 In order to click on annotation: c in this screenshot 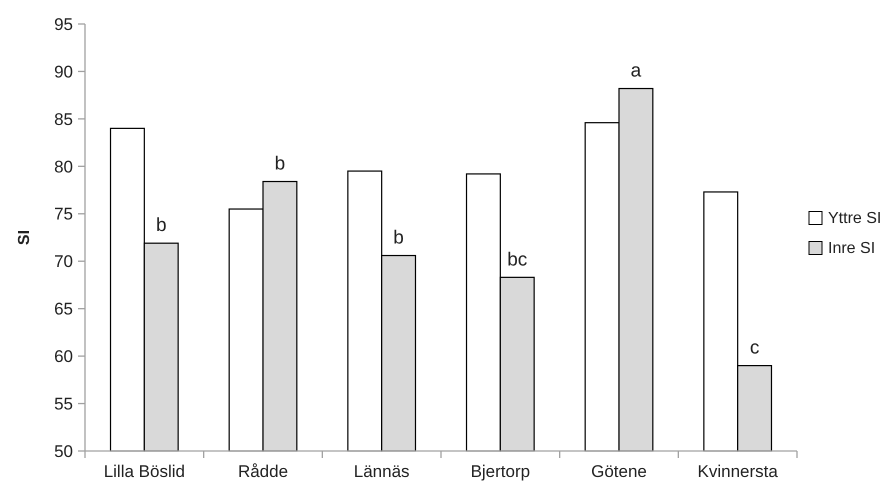, I will do `click(755, 348)`.